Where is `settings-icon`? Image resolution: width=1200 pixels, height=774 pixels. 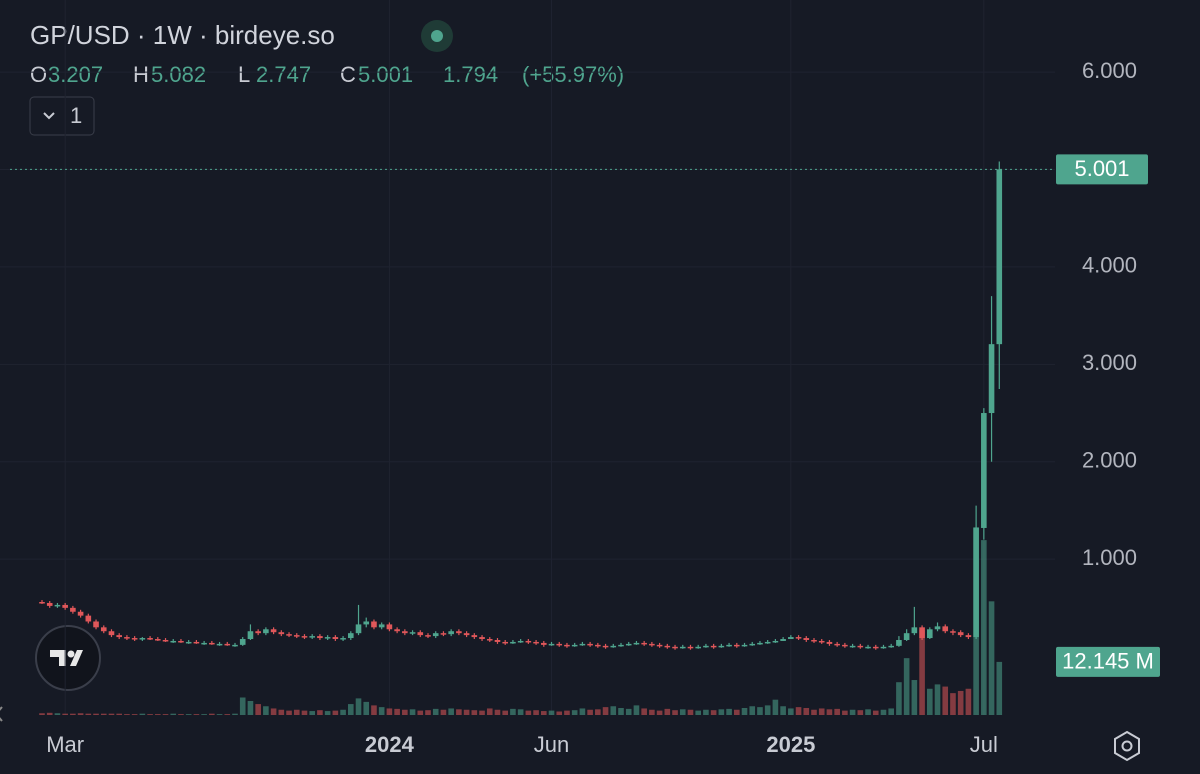 settings-icon is located at coordinates (1127, 746).